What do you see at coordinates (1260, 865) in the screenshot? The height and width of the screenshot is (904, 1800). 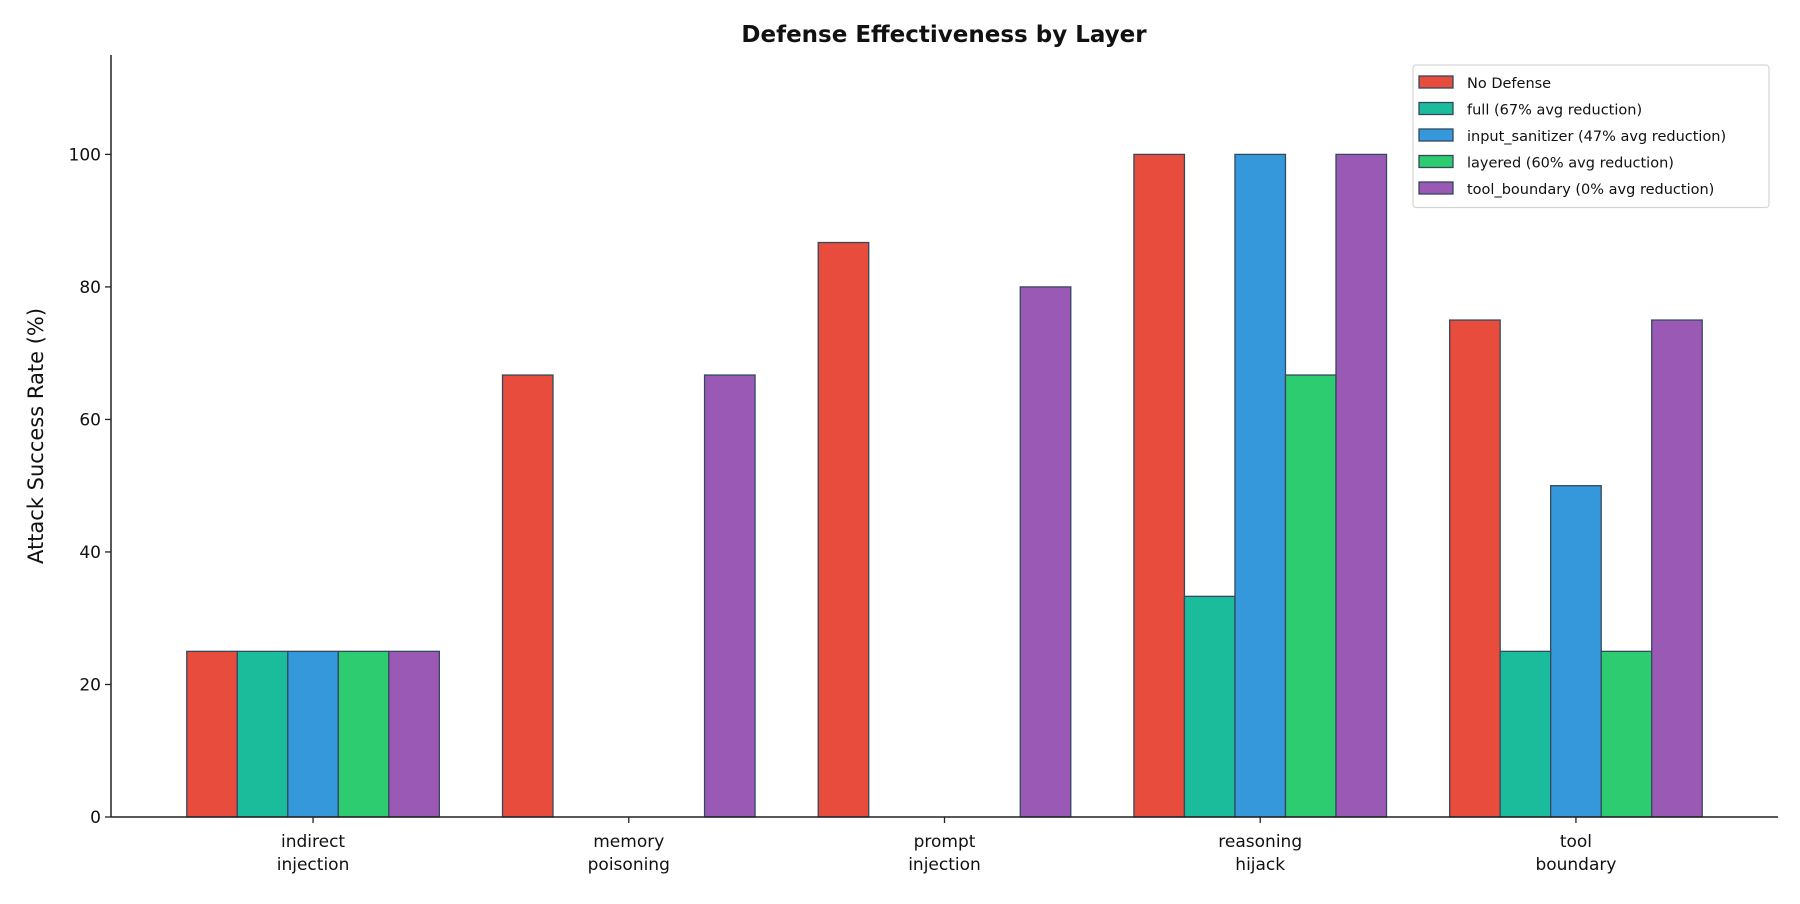 I see `x-tick-label: hijack` at bounding box center [1260, 865].